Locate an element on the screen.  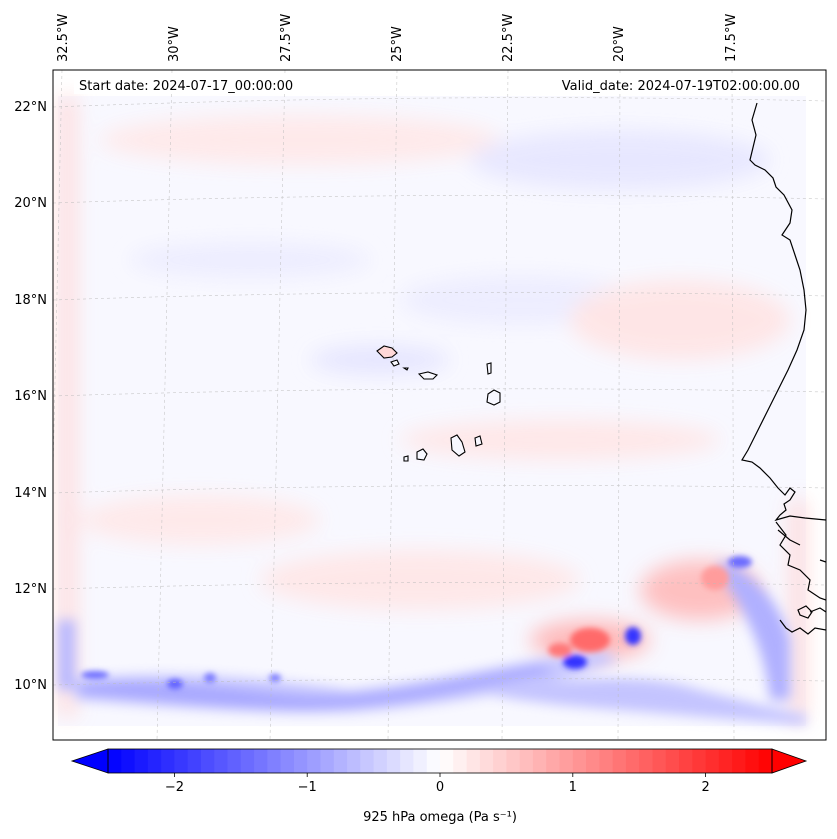
lon-label-25w: 25°W is located at coordinates (397, 44).